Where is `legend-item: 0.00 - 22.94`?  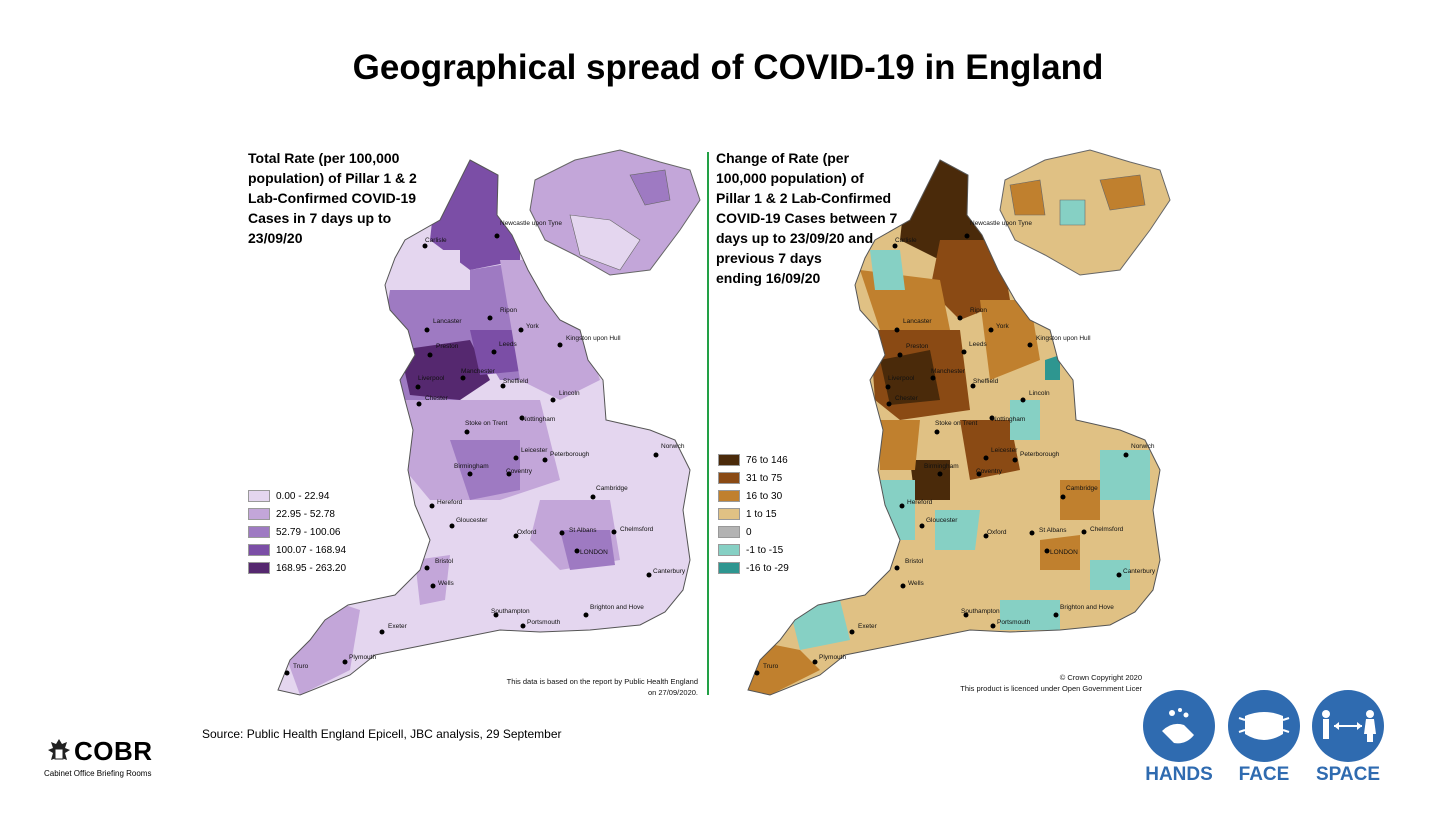 legend-item: 0.00 - 22.94 is located at coordinates (297, 496).